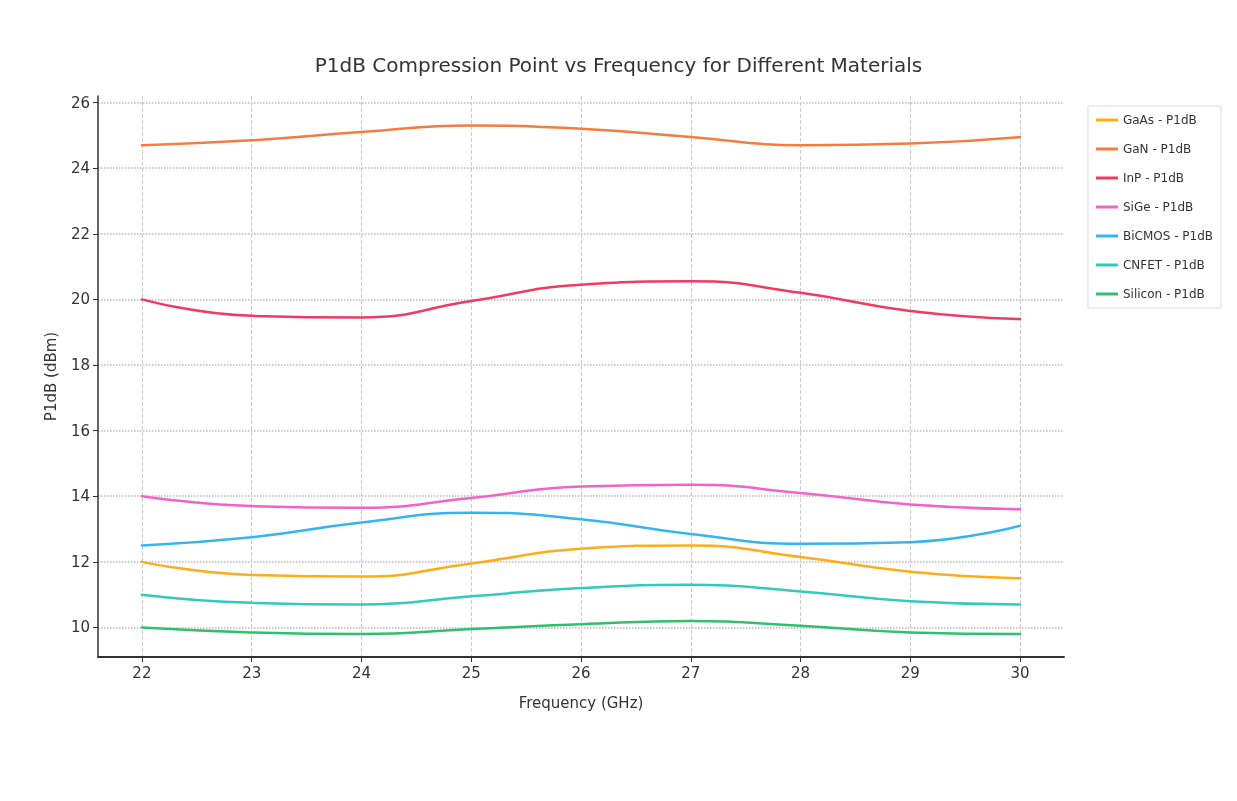 Image resolution: width=1237 pixels, height=801 pixels. I want to click on x-tick-label: 23, so click(252, 672).